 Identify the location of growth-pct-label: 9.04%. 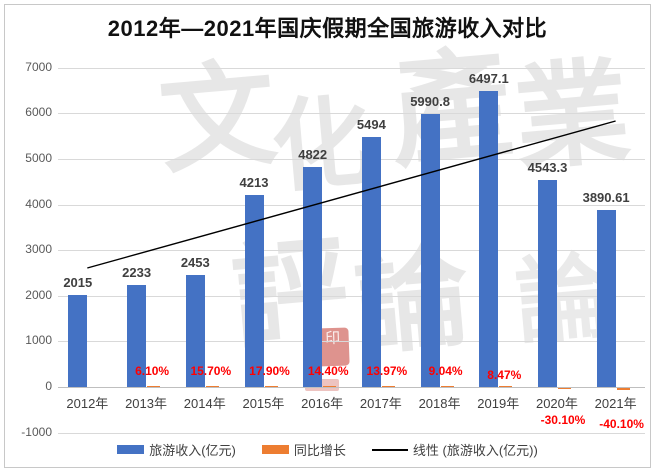
(445, 371).